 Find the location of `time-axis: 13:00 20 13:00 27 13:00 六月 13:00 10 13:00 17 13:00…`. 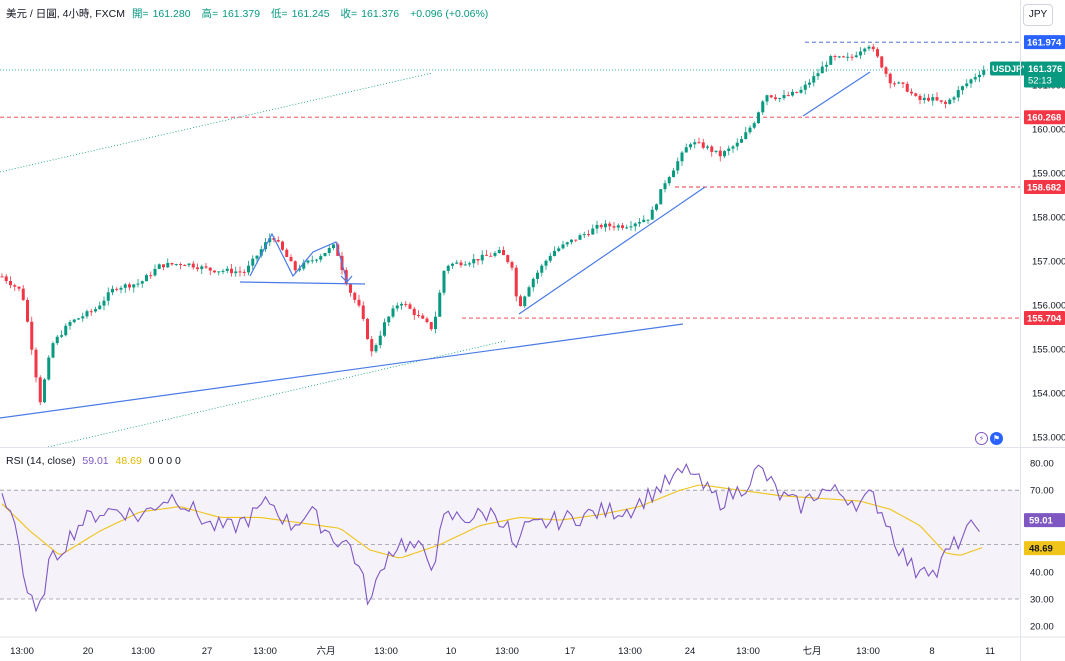

time-axis: 13:00 20 13:00 27 13:00 六月 13:00 10 13:00 17 13:00… is located at coordinates (532, 648).